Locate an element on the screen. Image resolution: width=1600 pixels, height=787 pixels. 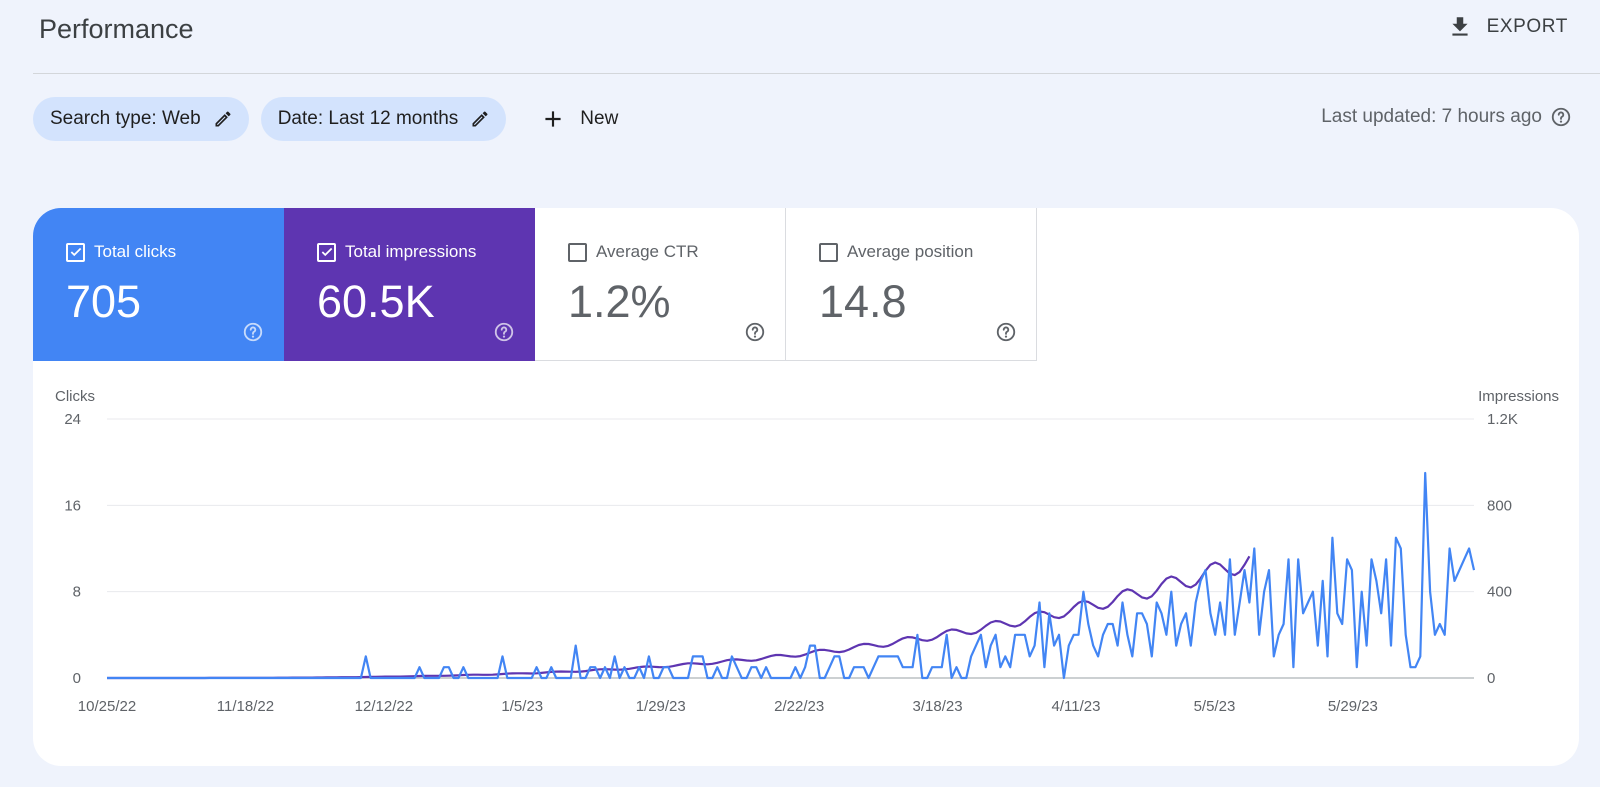
right-tick-label: 0 is located at coordinates (1491, 678).